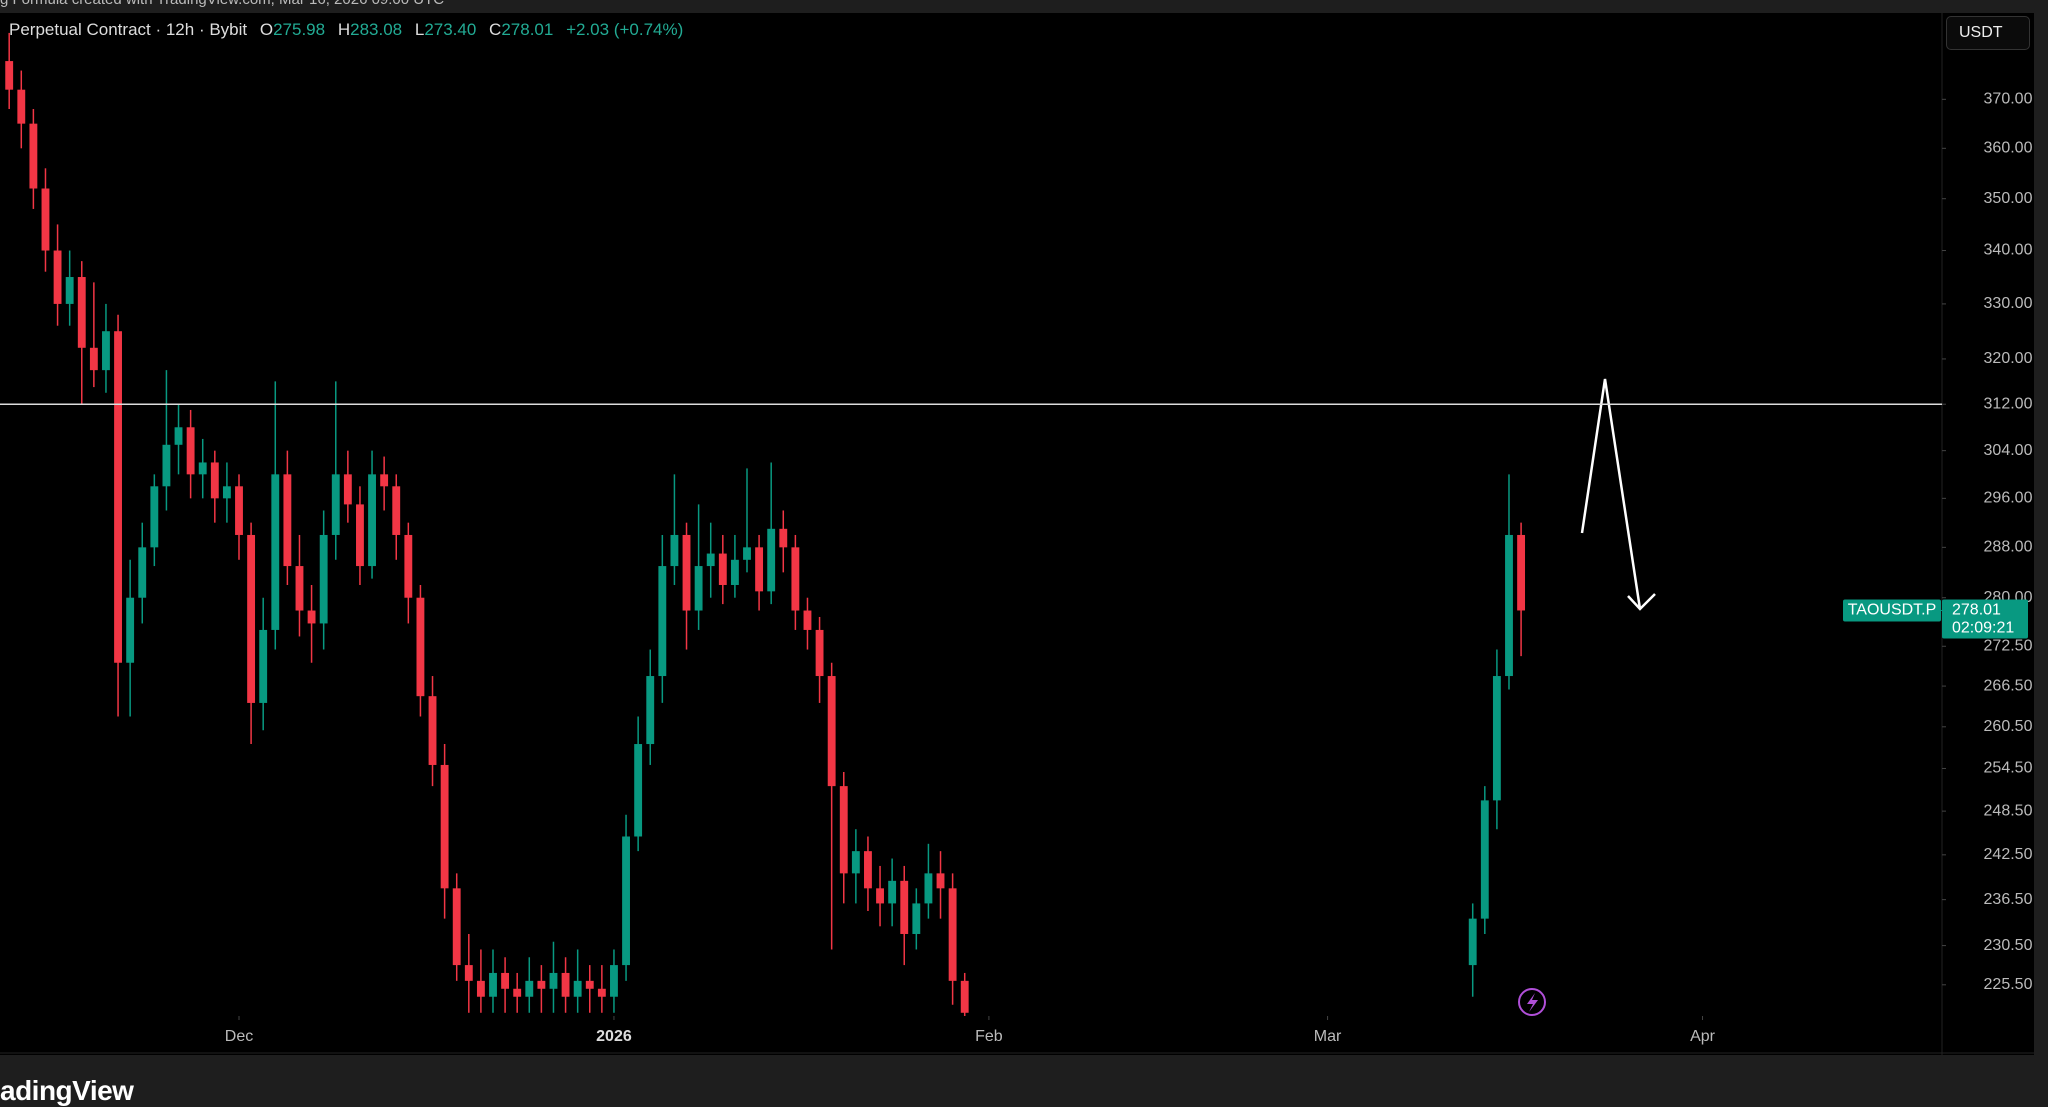  I want to click on y-tick-label: 296.00, so click(2008, 498).